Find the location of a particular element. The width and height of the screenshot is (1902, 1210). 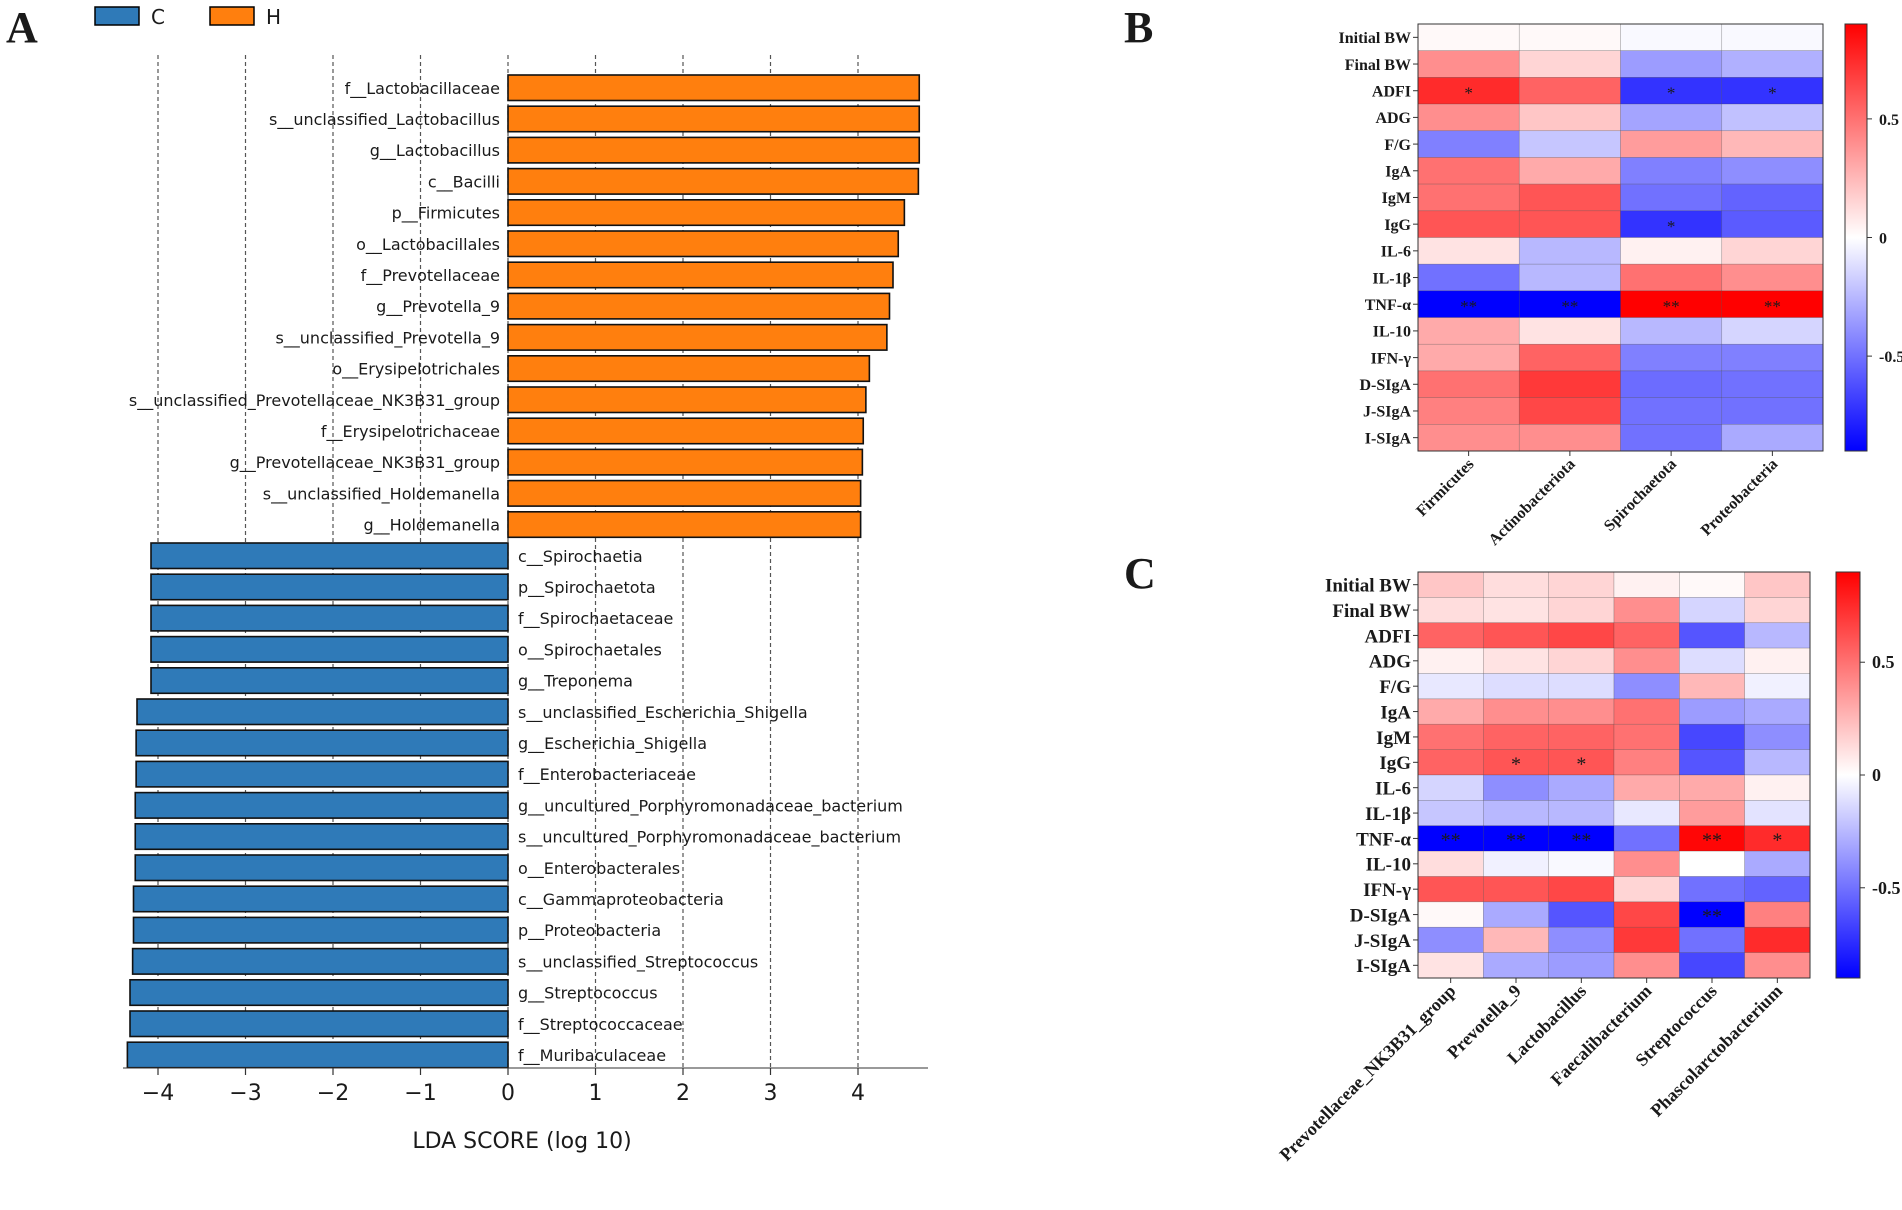

bar-g-treponema is located at coordinates (329, 680).